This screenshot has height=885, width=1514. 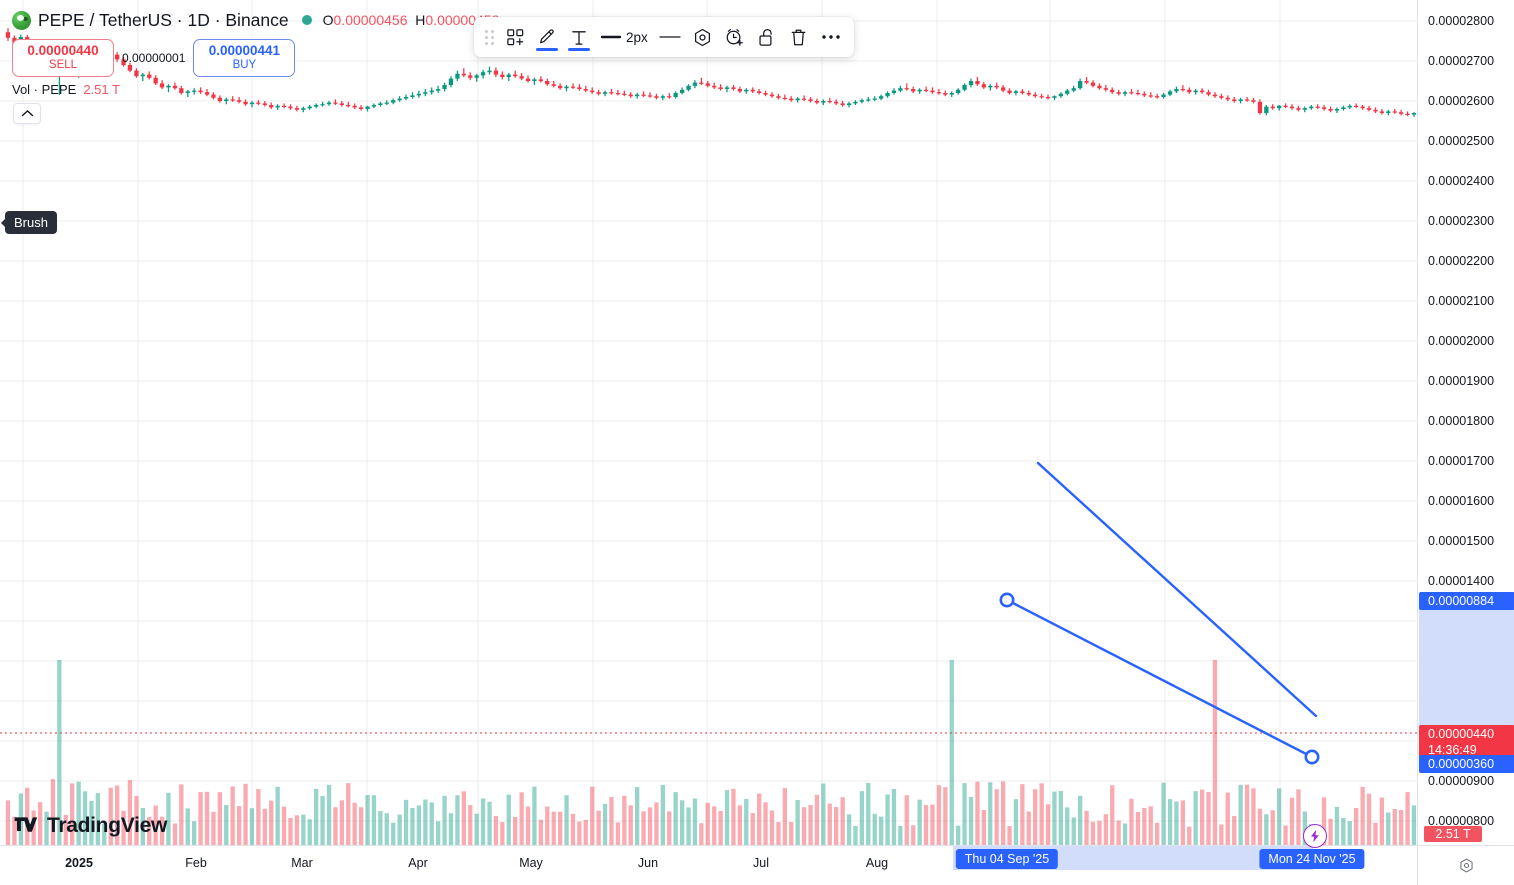 What do you see at coordinates (1461, 61) in the screenshot?
I see `price-tick: 0.00002700` at bounding box center [1461, 61].